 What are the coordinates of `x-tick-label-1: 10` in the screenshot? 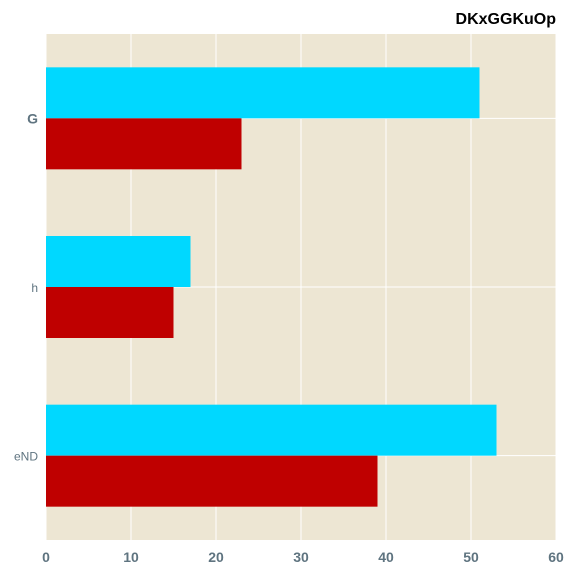 It's located at (131, 557).